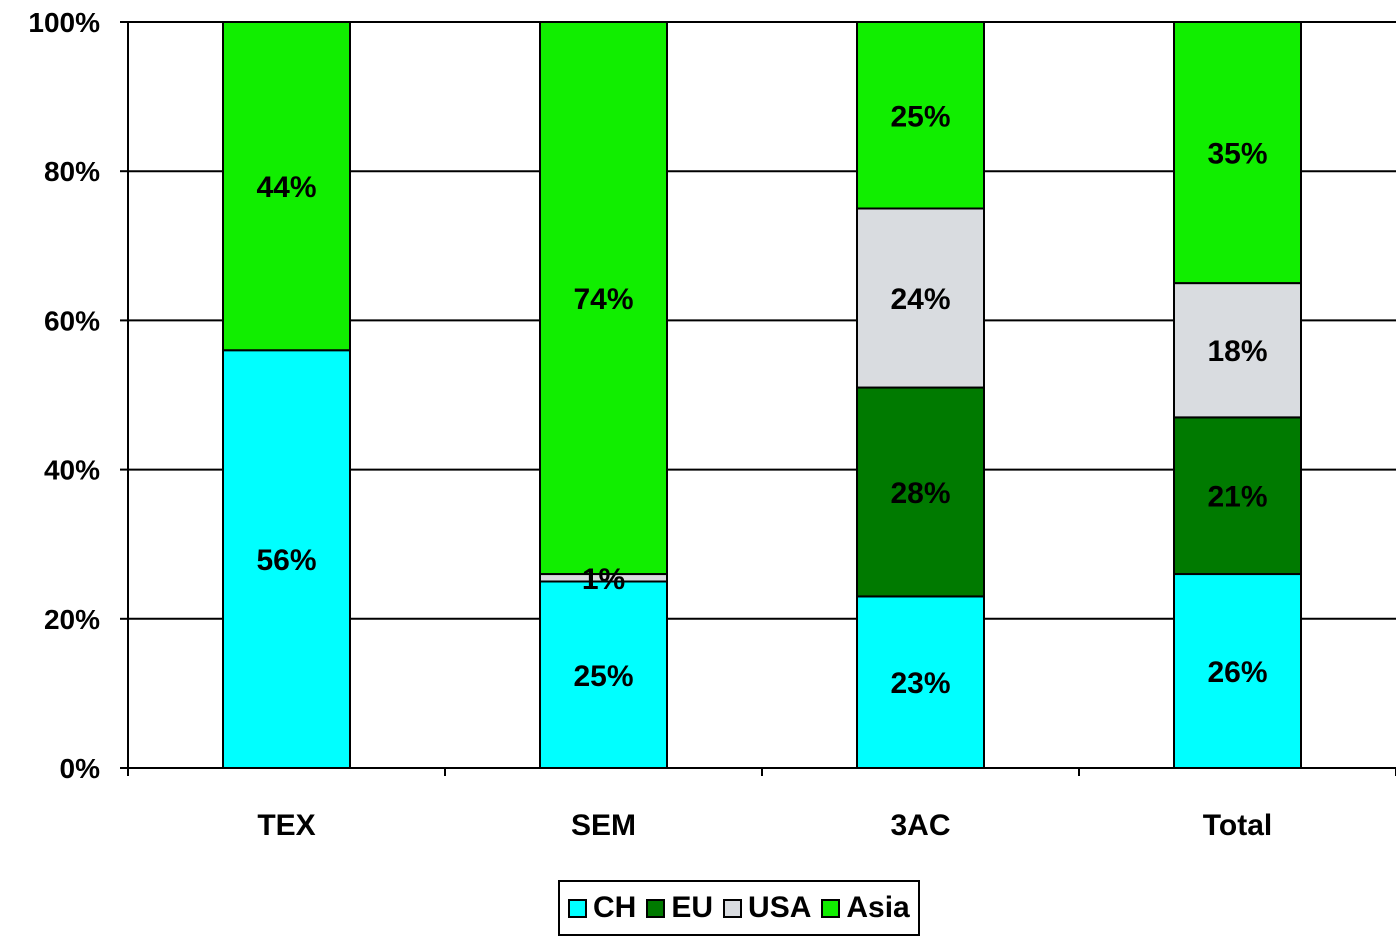 Image resolution: width=1396 pixels, height=939 pixels. What do you see at coordinates (780, 907) in the screenshot?
I see `legend-label-usa: USA` at bounding box center [780, 907].